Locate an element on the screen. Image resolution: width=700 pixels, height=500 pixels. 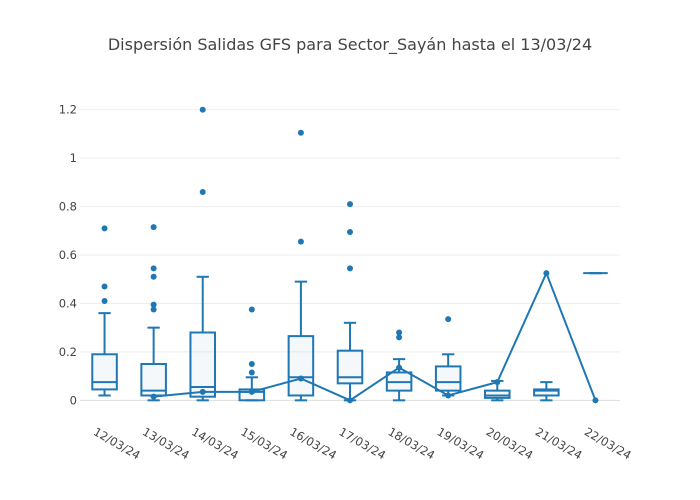
y-tick-label: 1 is located at coordinates (73, 158).